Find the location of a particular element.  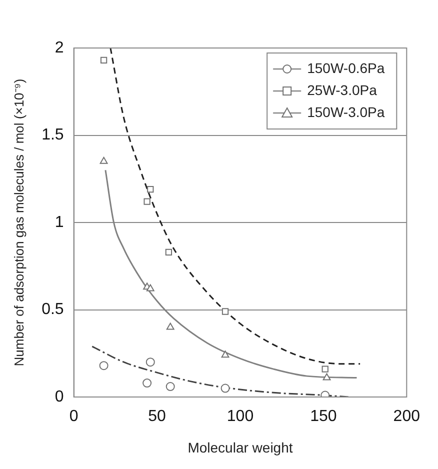

y-tick-label: 1 is located at coordinates (59, 222).